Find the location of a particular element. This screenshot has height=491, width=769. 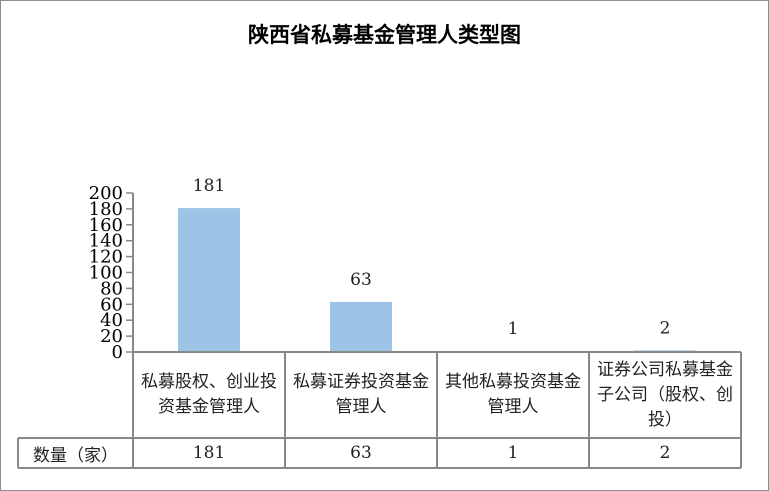

y-tick-label: 100 is located at coordinates (106, 273).